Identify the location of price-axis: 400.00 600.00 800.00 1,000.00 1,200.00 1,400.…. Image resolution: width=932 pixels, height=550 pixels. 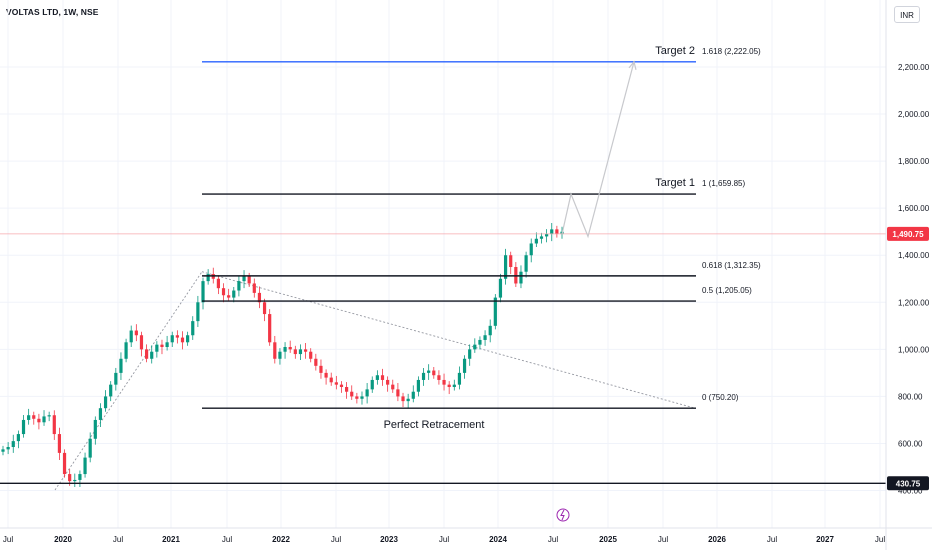
(907, 275).